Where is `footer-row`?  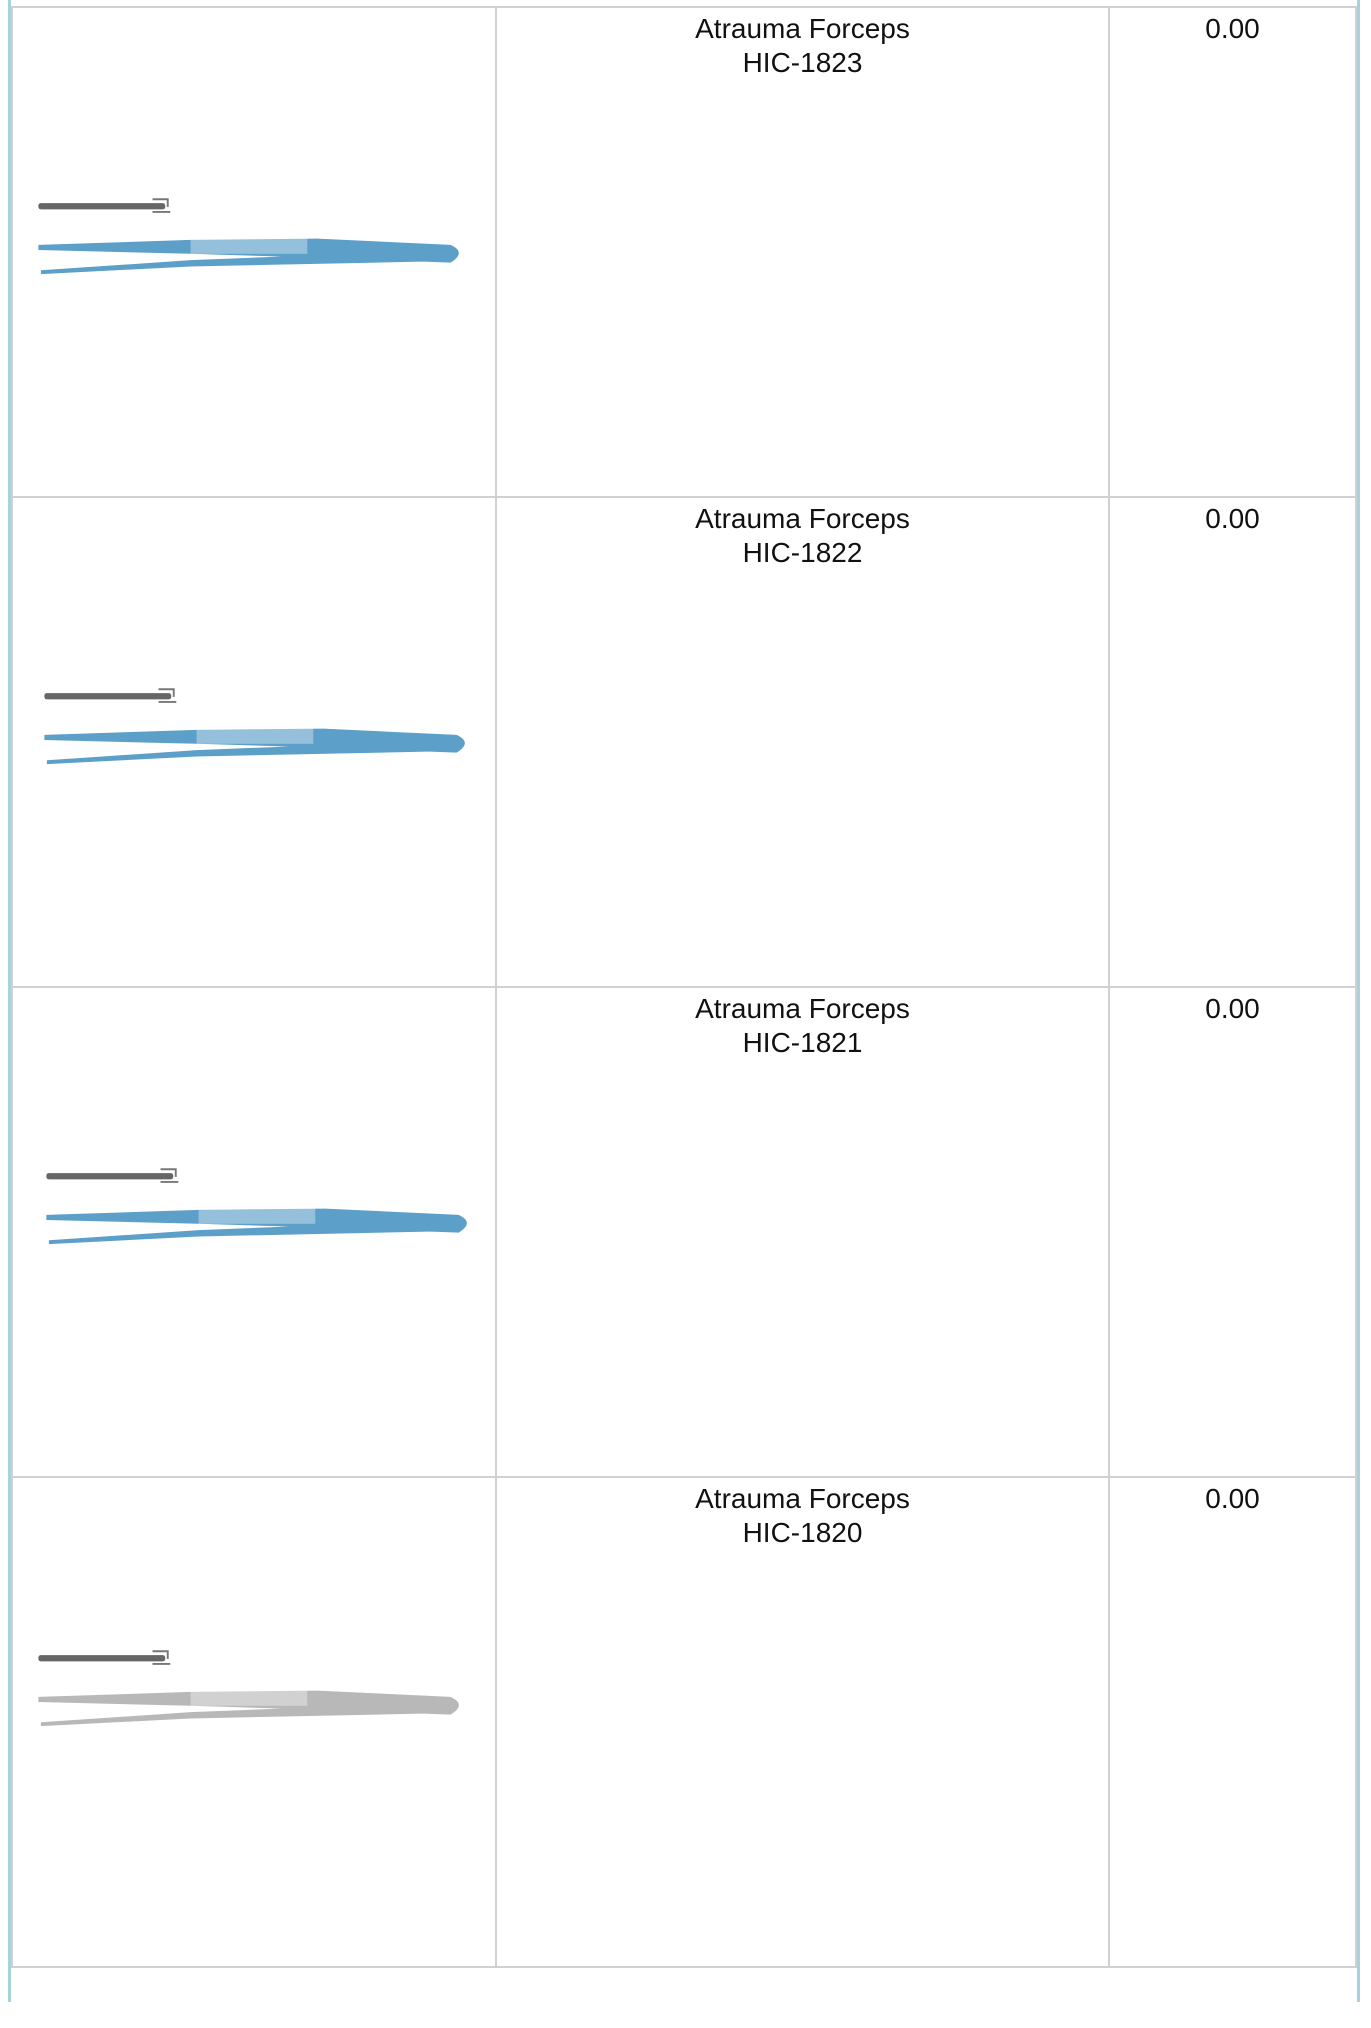
footer-row is located at coordinates (684, 1997).